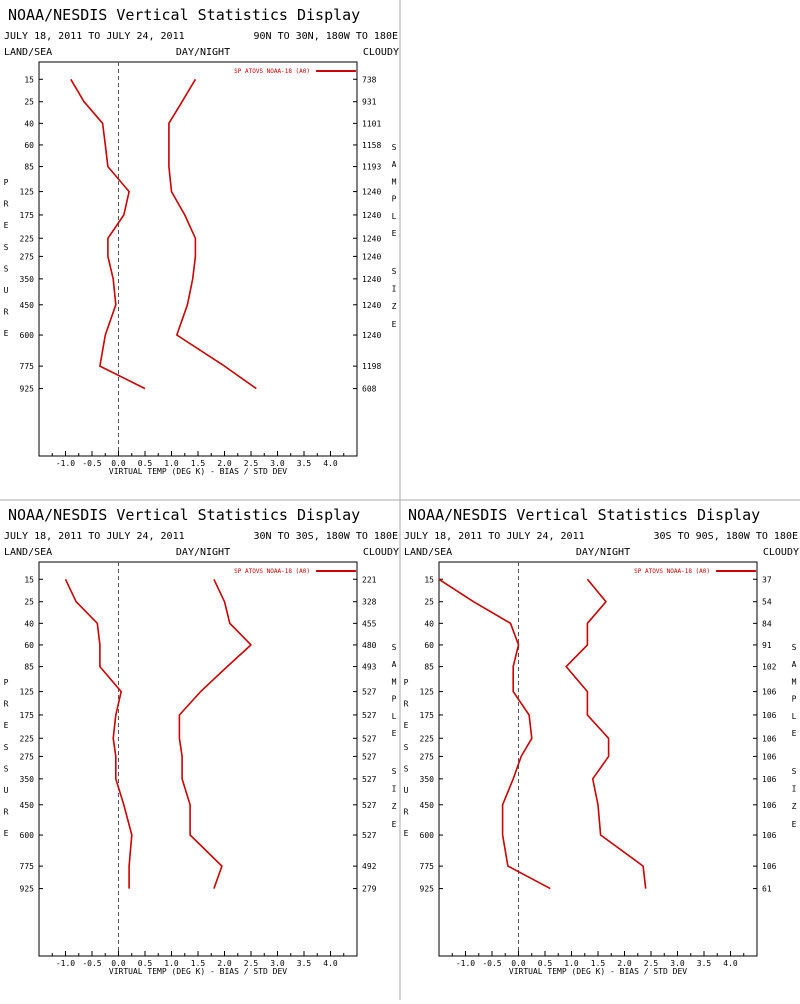 The height and width of the screenshot is (1004, 800). Describe the element at coordinates (371, 167) in the screenshot. I see `sample-size-value: 1193` at that location.